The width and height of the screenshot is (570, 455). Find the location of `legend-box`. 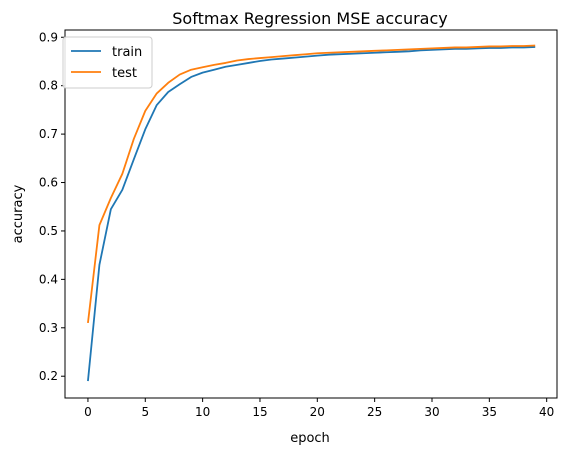

legend-box is located at coordinates (107, 62).